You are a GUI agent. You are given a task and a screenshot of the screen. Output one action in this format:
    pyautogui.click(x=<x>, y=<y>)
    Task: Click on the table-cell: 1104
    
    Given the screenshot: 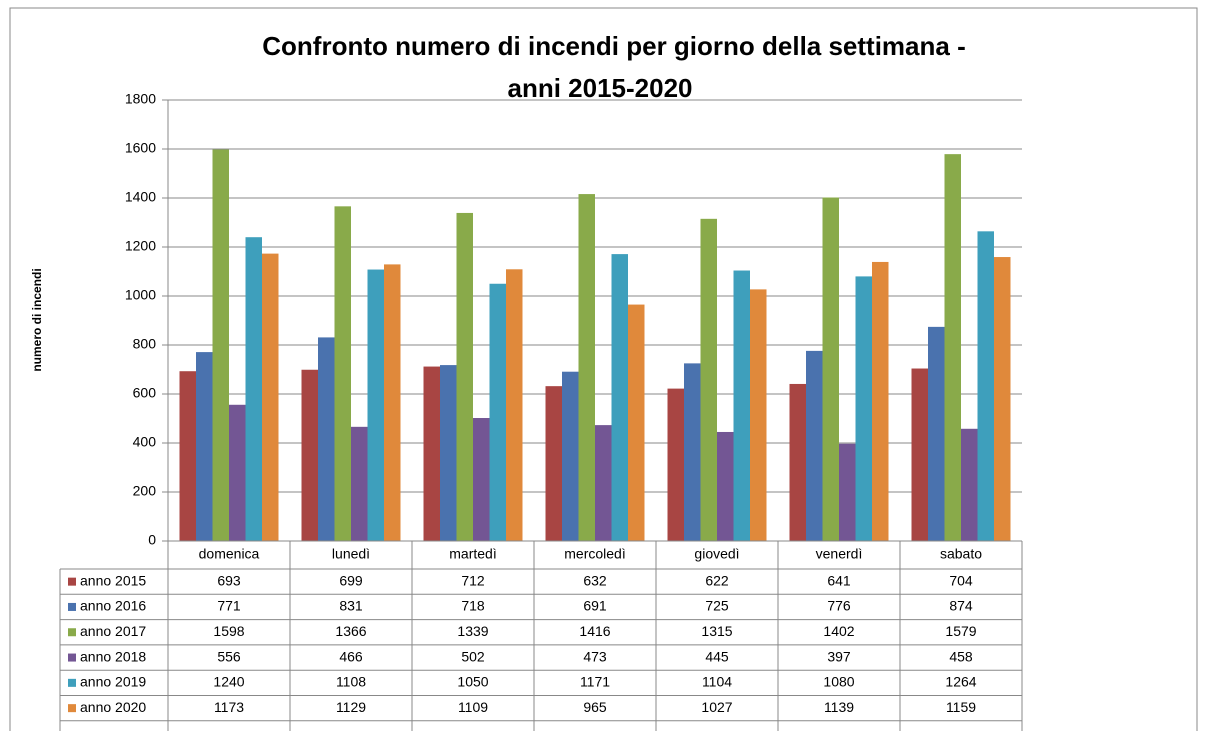 What is the action you would take?
    pyautogui.click(x=717, y=682)
    